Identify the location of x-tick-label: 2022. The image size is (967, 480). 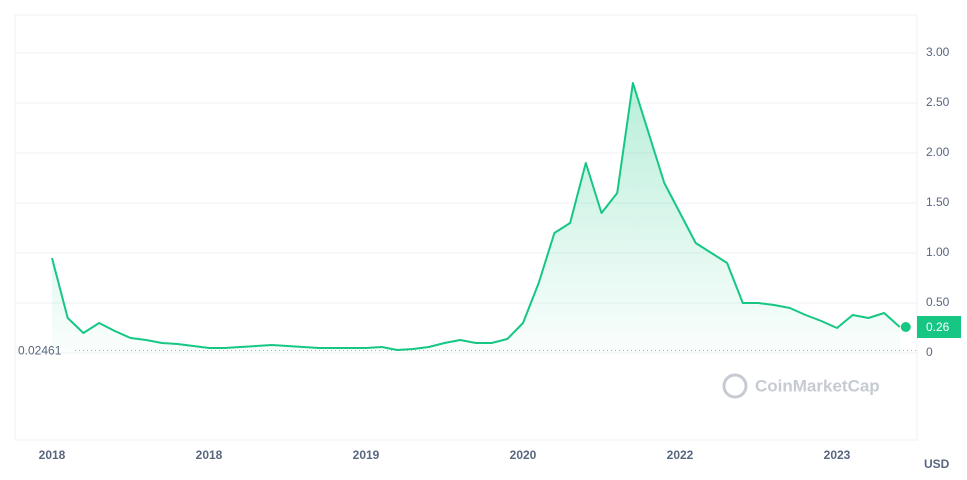
(680, 455).